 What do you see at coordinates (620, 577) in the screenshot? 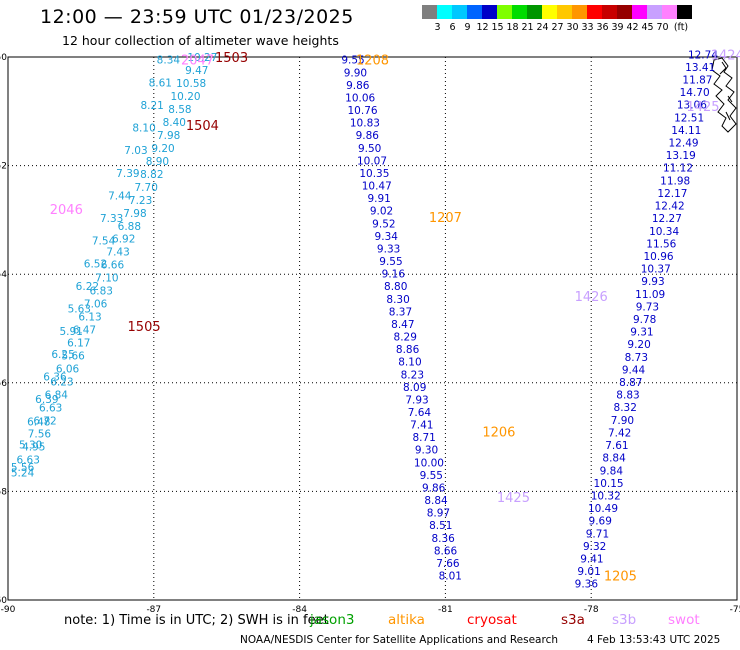
I see `pass-number-label: 1205` at bounding box center [620, 577].